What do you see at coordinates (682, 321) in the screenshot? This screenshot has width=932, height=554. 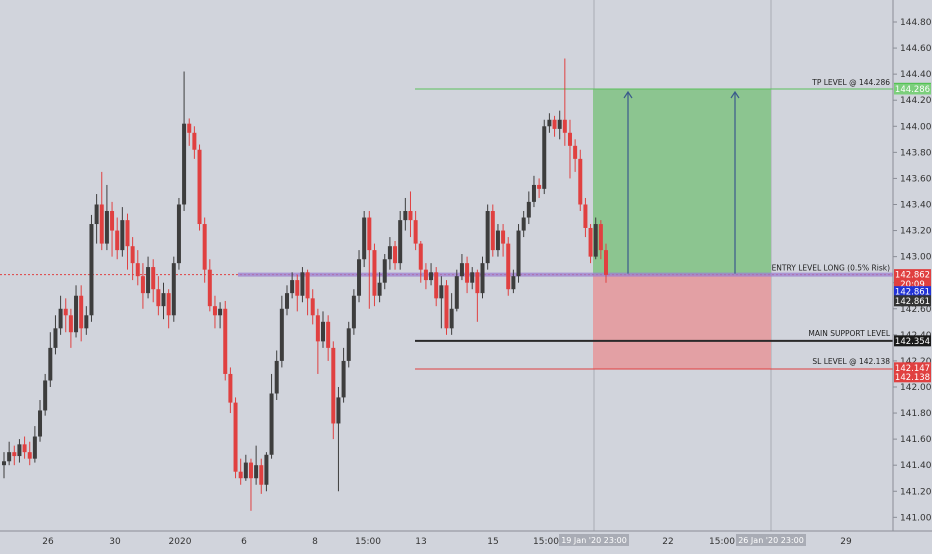 I see `stop-zone` at bounding box center [682, 321].